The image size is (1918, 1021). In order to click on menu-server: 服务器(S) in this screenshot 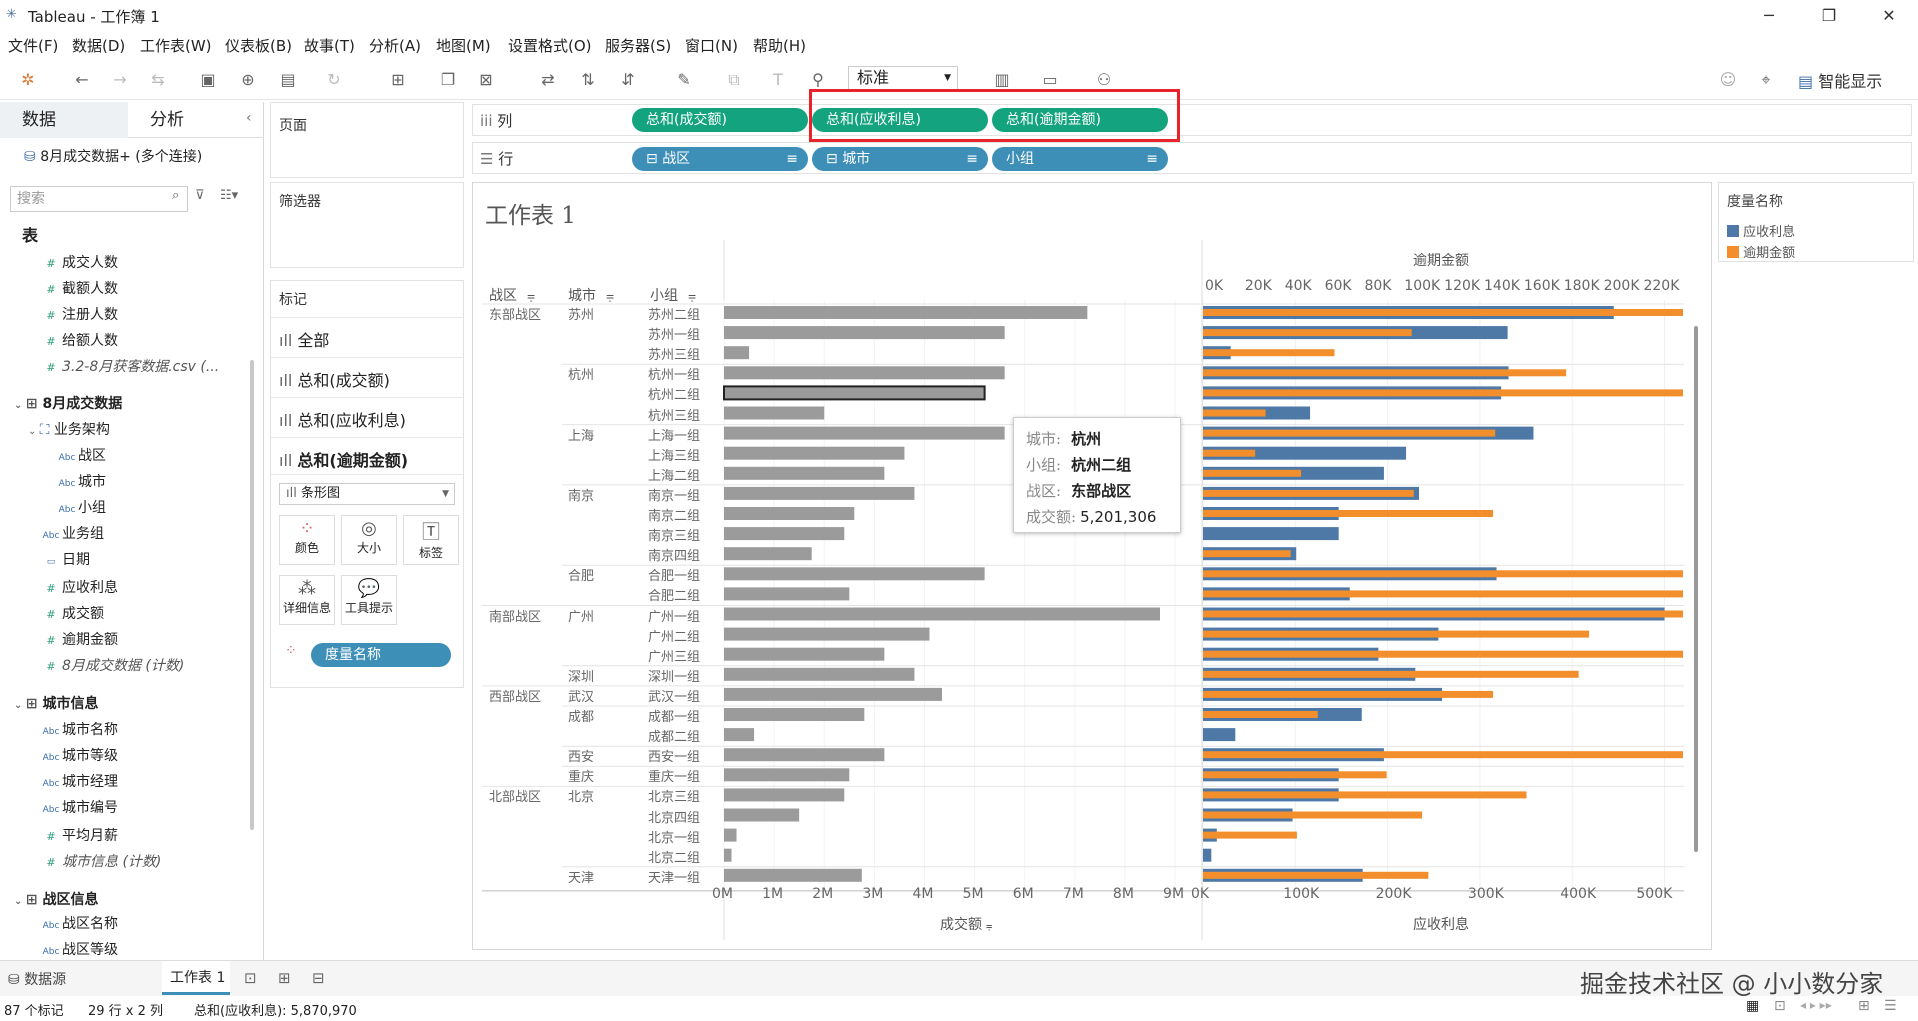, I will do `click(638, 46)`.